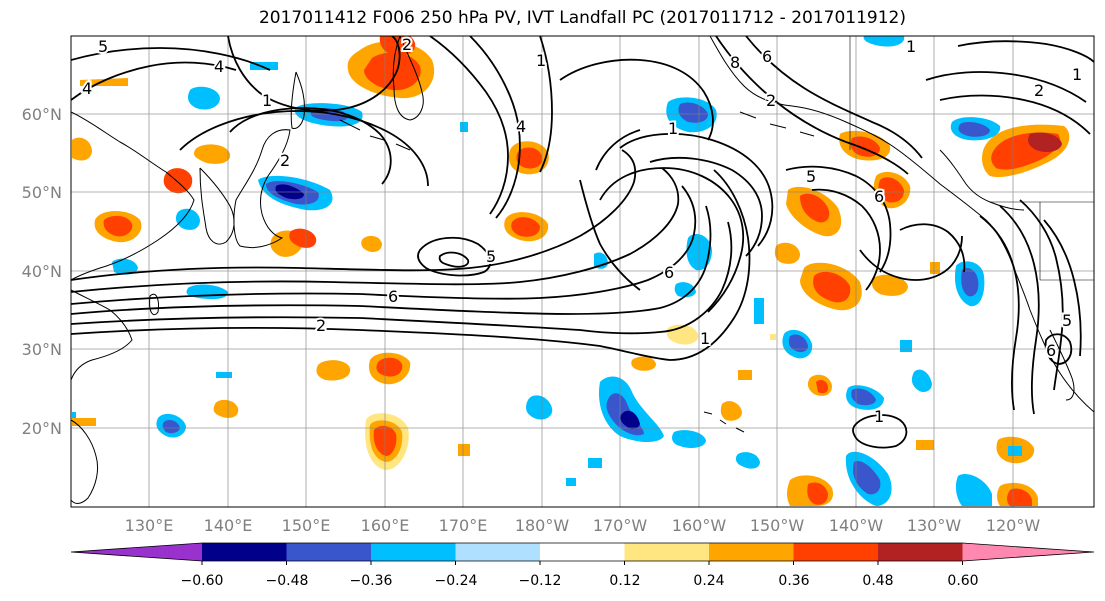 Image resolution: width=1105 pixels, height=601 pixels. What do you see at coordinates (962, 581) in the screenshot?
I see `colorbar-tick-label: 0.60` at bounding box center [962, 581].